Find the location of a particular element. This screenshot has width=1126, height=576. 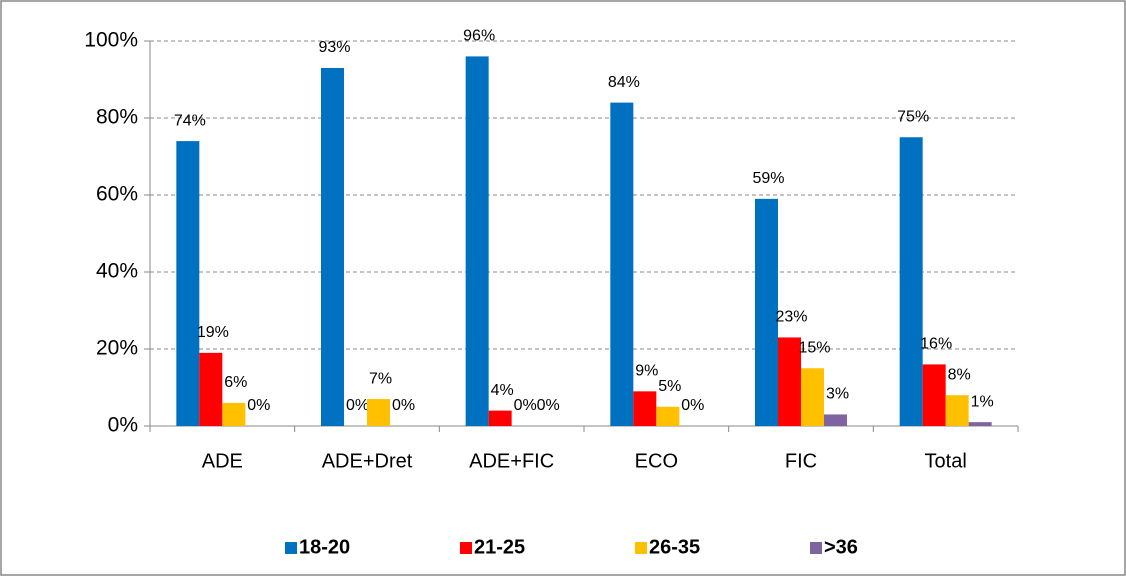

value-label: 6% is located at coordinates (235, 382).